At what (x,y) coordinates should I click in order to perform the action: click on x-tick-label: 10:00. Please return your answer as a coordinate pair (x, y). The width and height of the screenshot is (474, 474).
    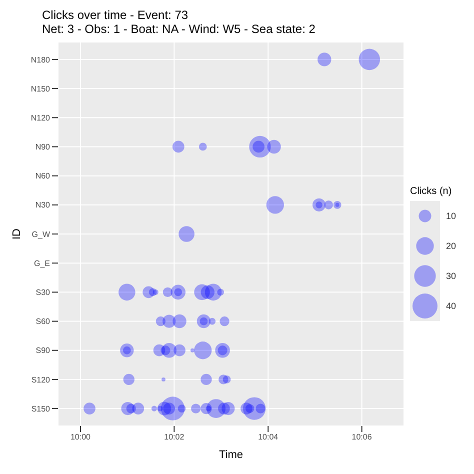
    Looking at the image, I should click on (81, 437).